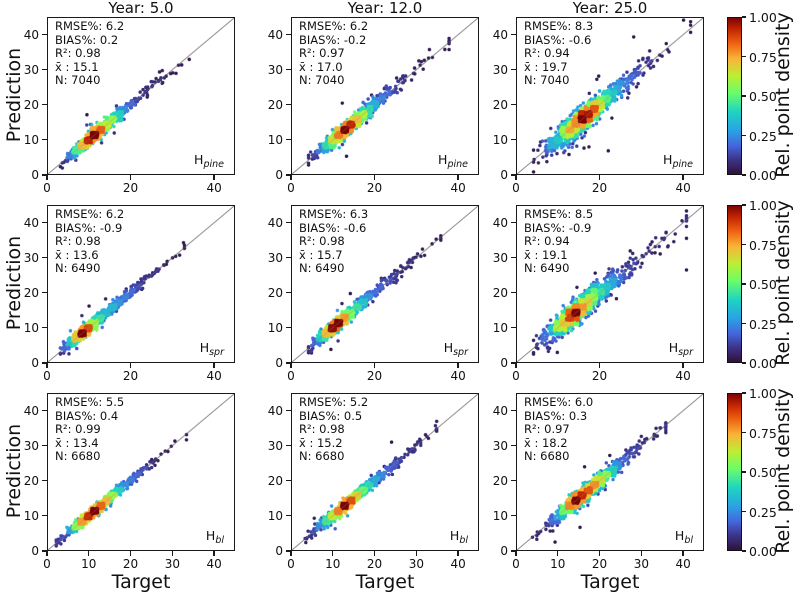 The height and width of the screenshot is (600, 800). What do you see at coordinates (31, 34) in the screenshot?
I see `y-tick-label: 40` at bounding box center [31, 34].